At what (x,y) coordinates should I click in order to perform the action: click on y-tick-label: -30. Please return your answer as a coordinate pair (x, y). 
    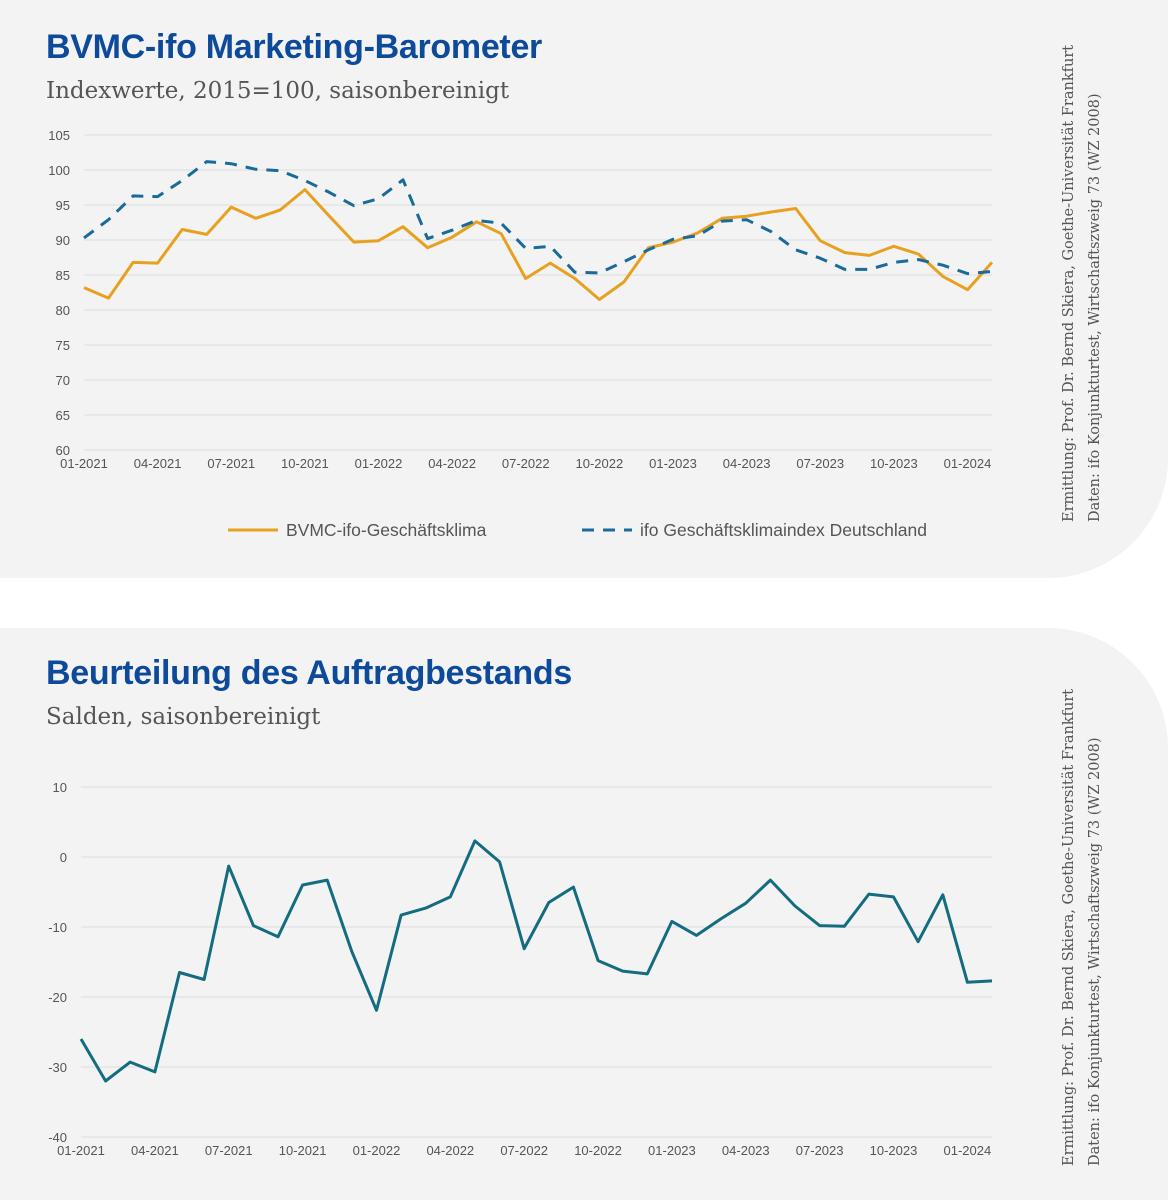
    Looking at the image, I should click on (57, 1067).